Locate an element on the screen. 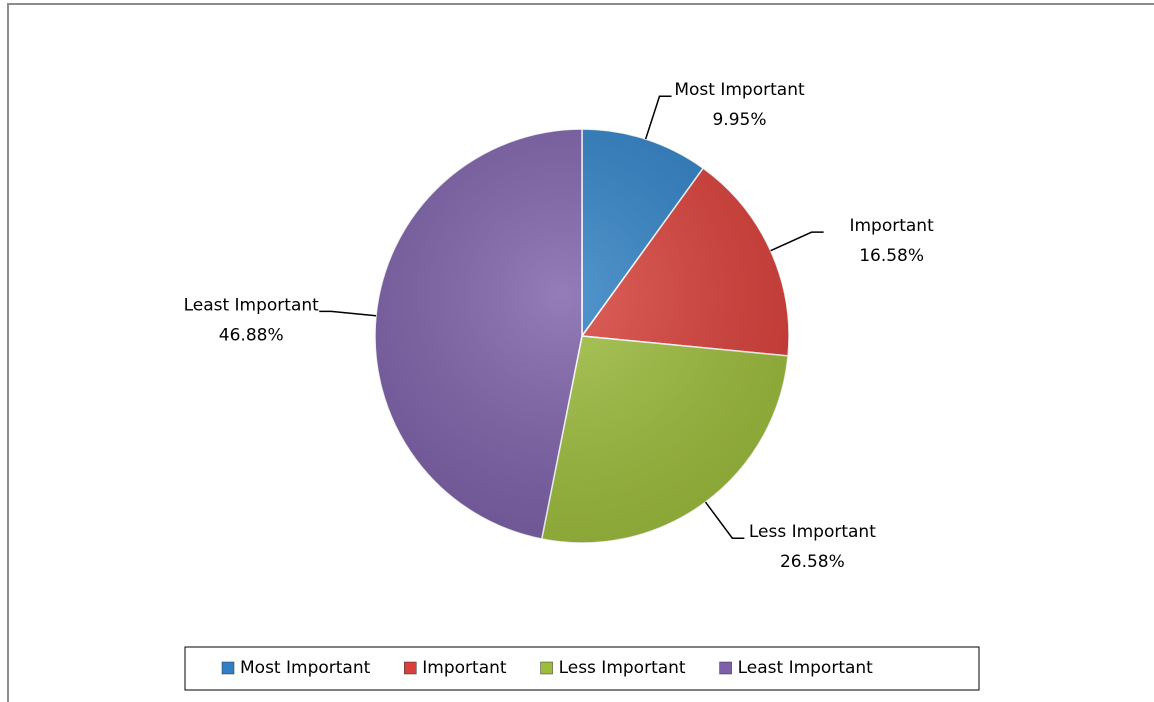 The width and height of the screenshot is (1154, 702). legend-label: Least Important is located at coordinates (806, 668).